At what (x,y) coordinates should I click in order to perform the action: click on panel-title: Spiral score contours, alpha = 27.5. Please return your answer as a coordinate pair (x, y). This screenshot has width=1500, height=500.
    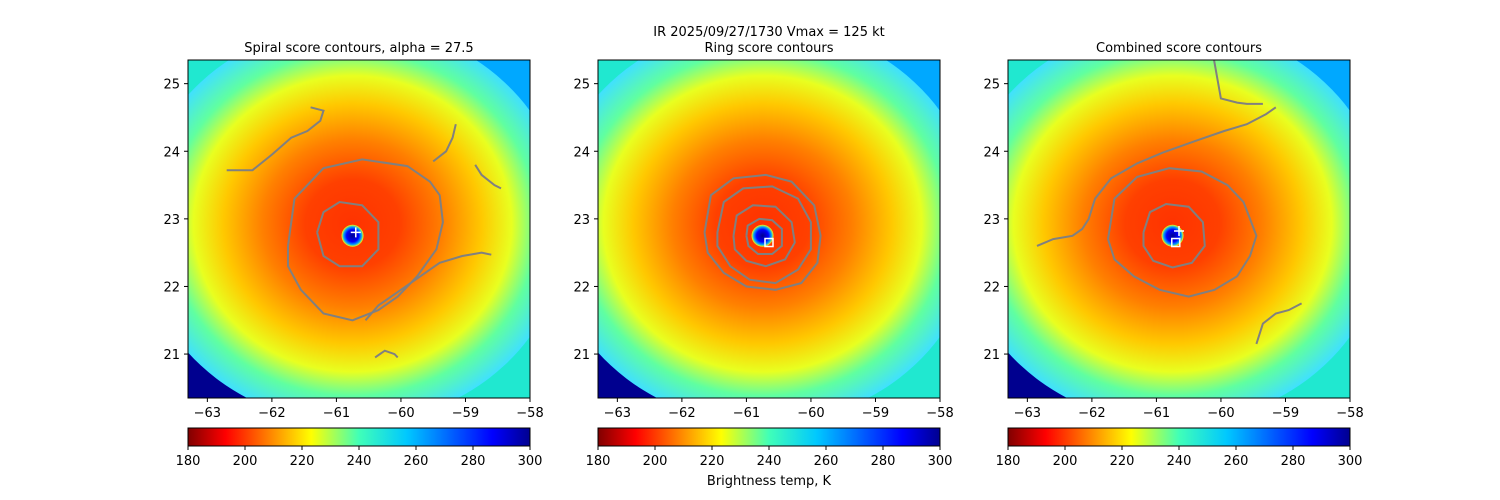
    Looking at the image, I should click on (358, 48).